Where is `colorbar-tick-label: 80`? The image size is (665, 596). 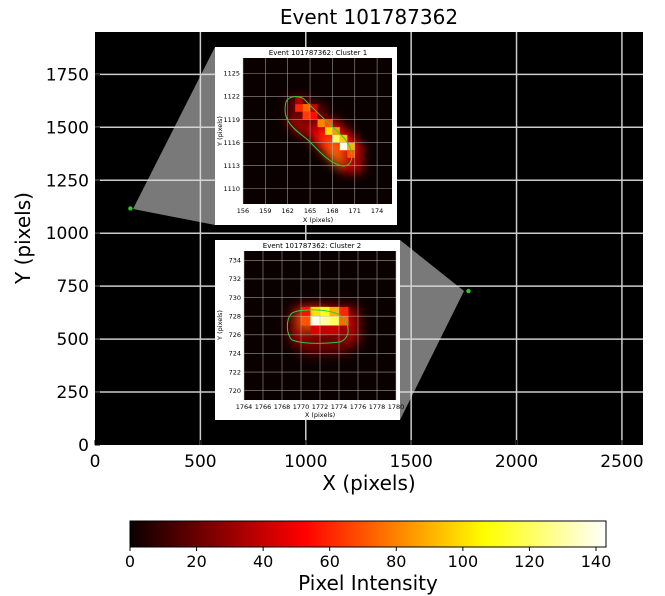 colorbar-tick-label: 80 is located at coordinates (396, 561).